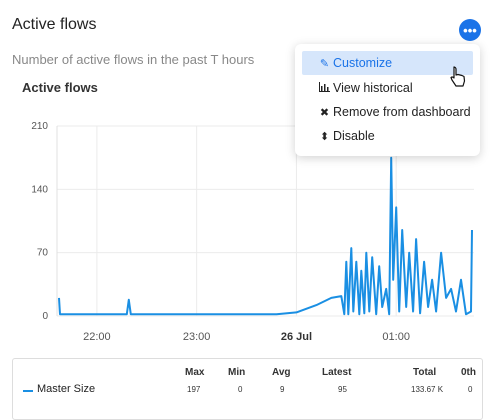 This screenshot has width=495, height=420. I want to click on legend-value-max: 197, so click(194, 389).